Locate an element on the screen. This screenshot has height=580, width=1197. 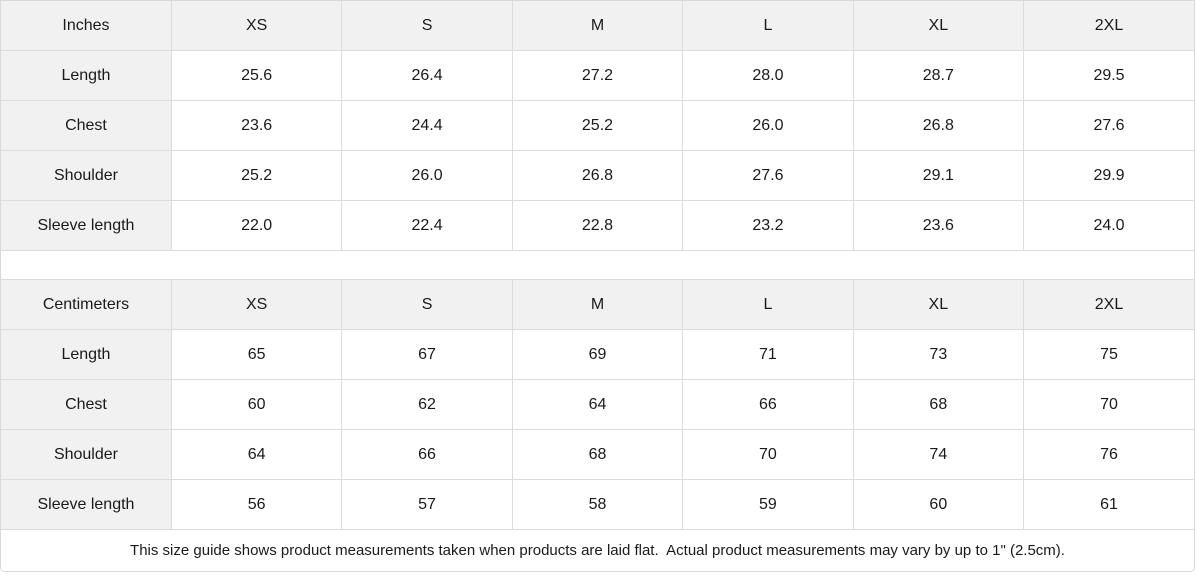
table-cell: 29.1 is located at coordinates (938, 175).